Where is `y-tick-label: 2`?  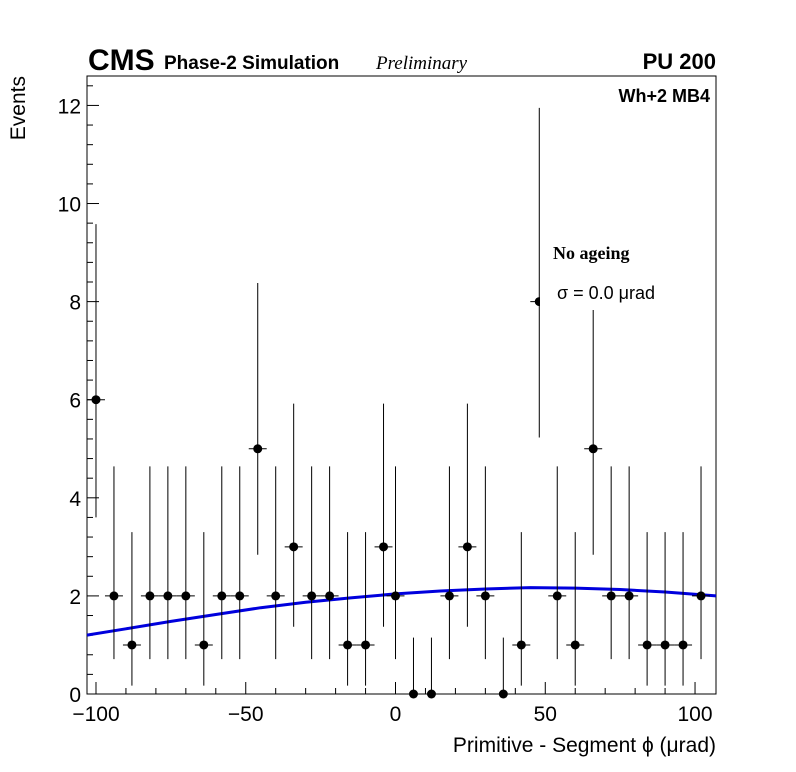 y-tick-label: 2 is located at coordinates (75, 597).